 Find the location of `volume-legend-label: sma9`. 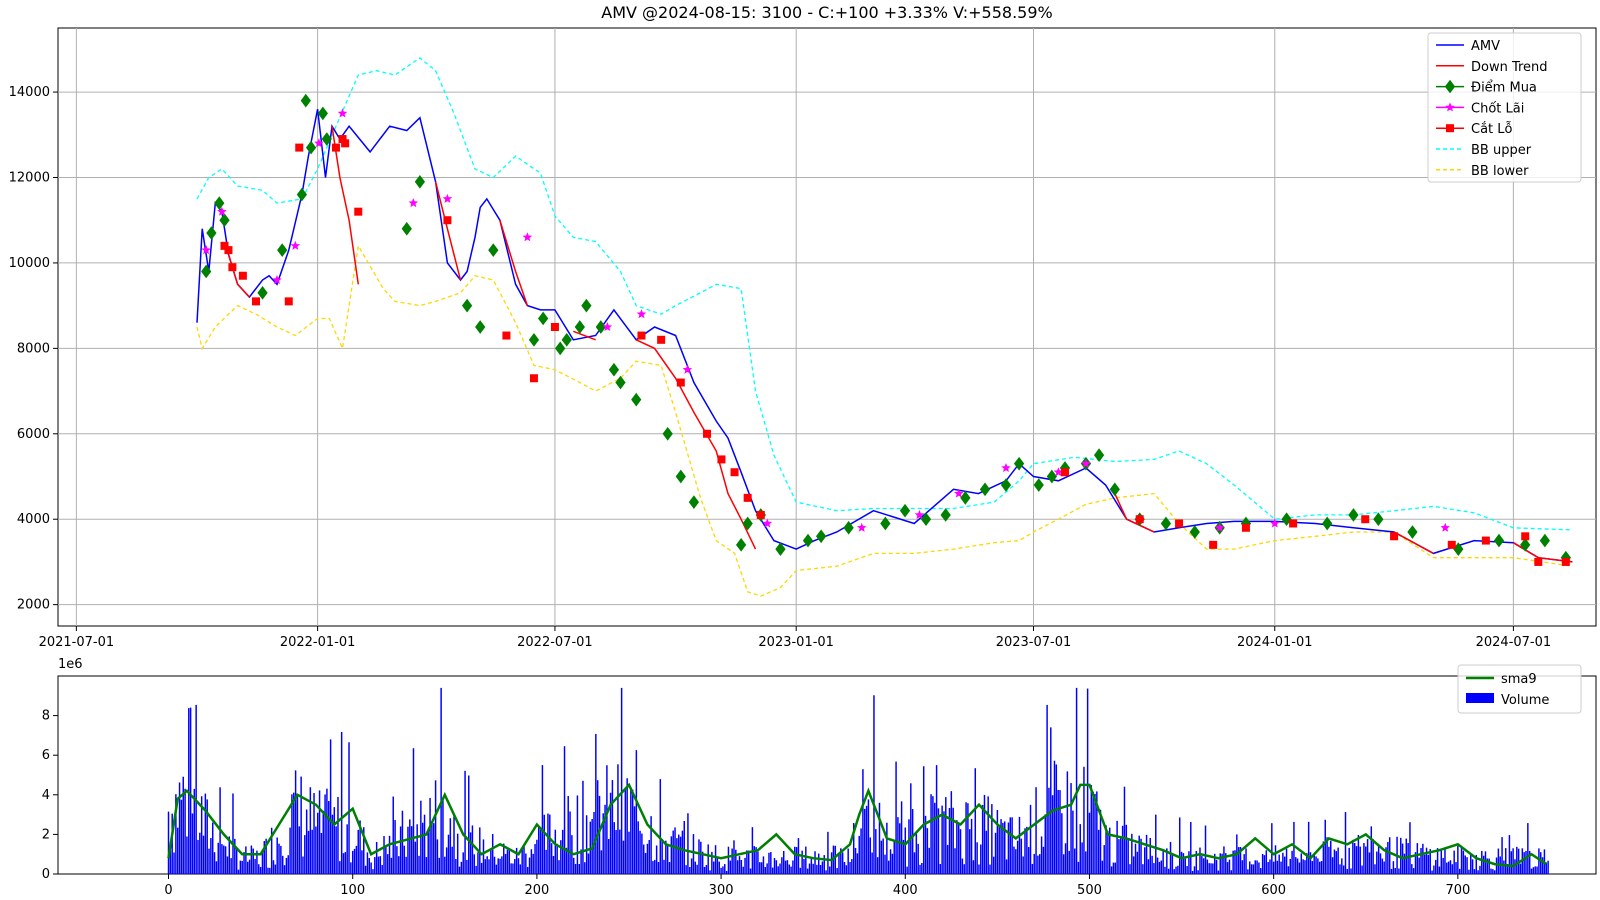

volume-legend-label: sma9 is located at coordinates (1519, 679).